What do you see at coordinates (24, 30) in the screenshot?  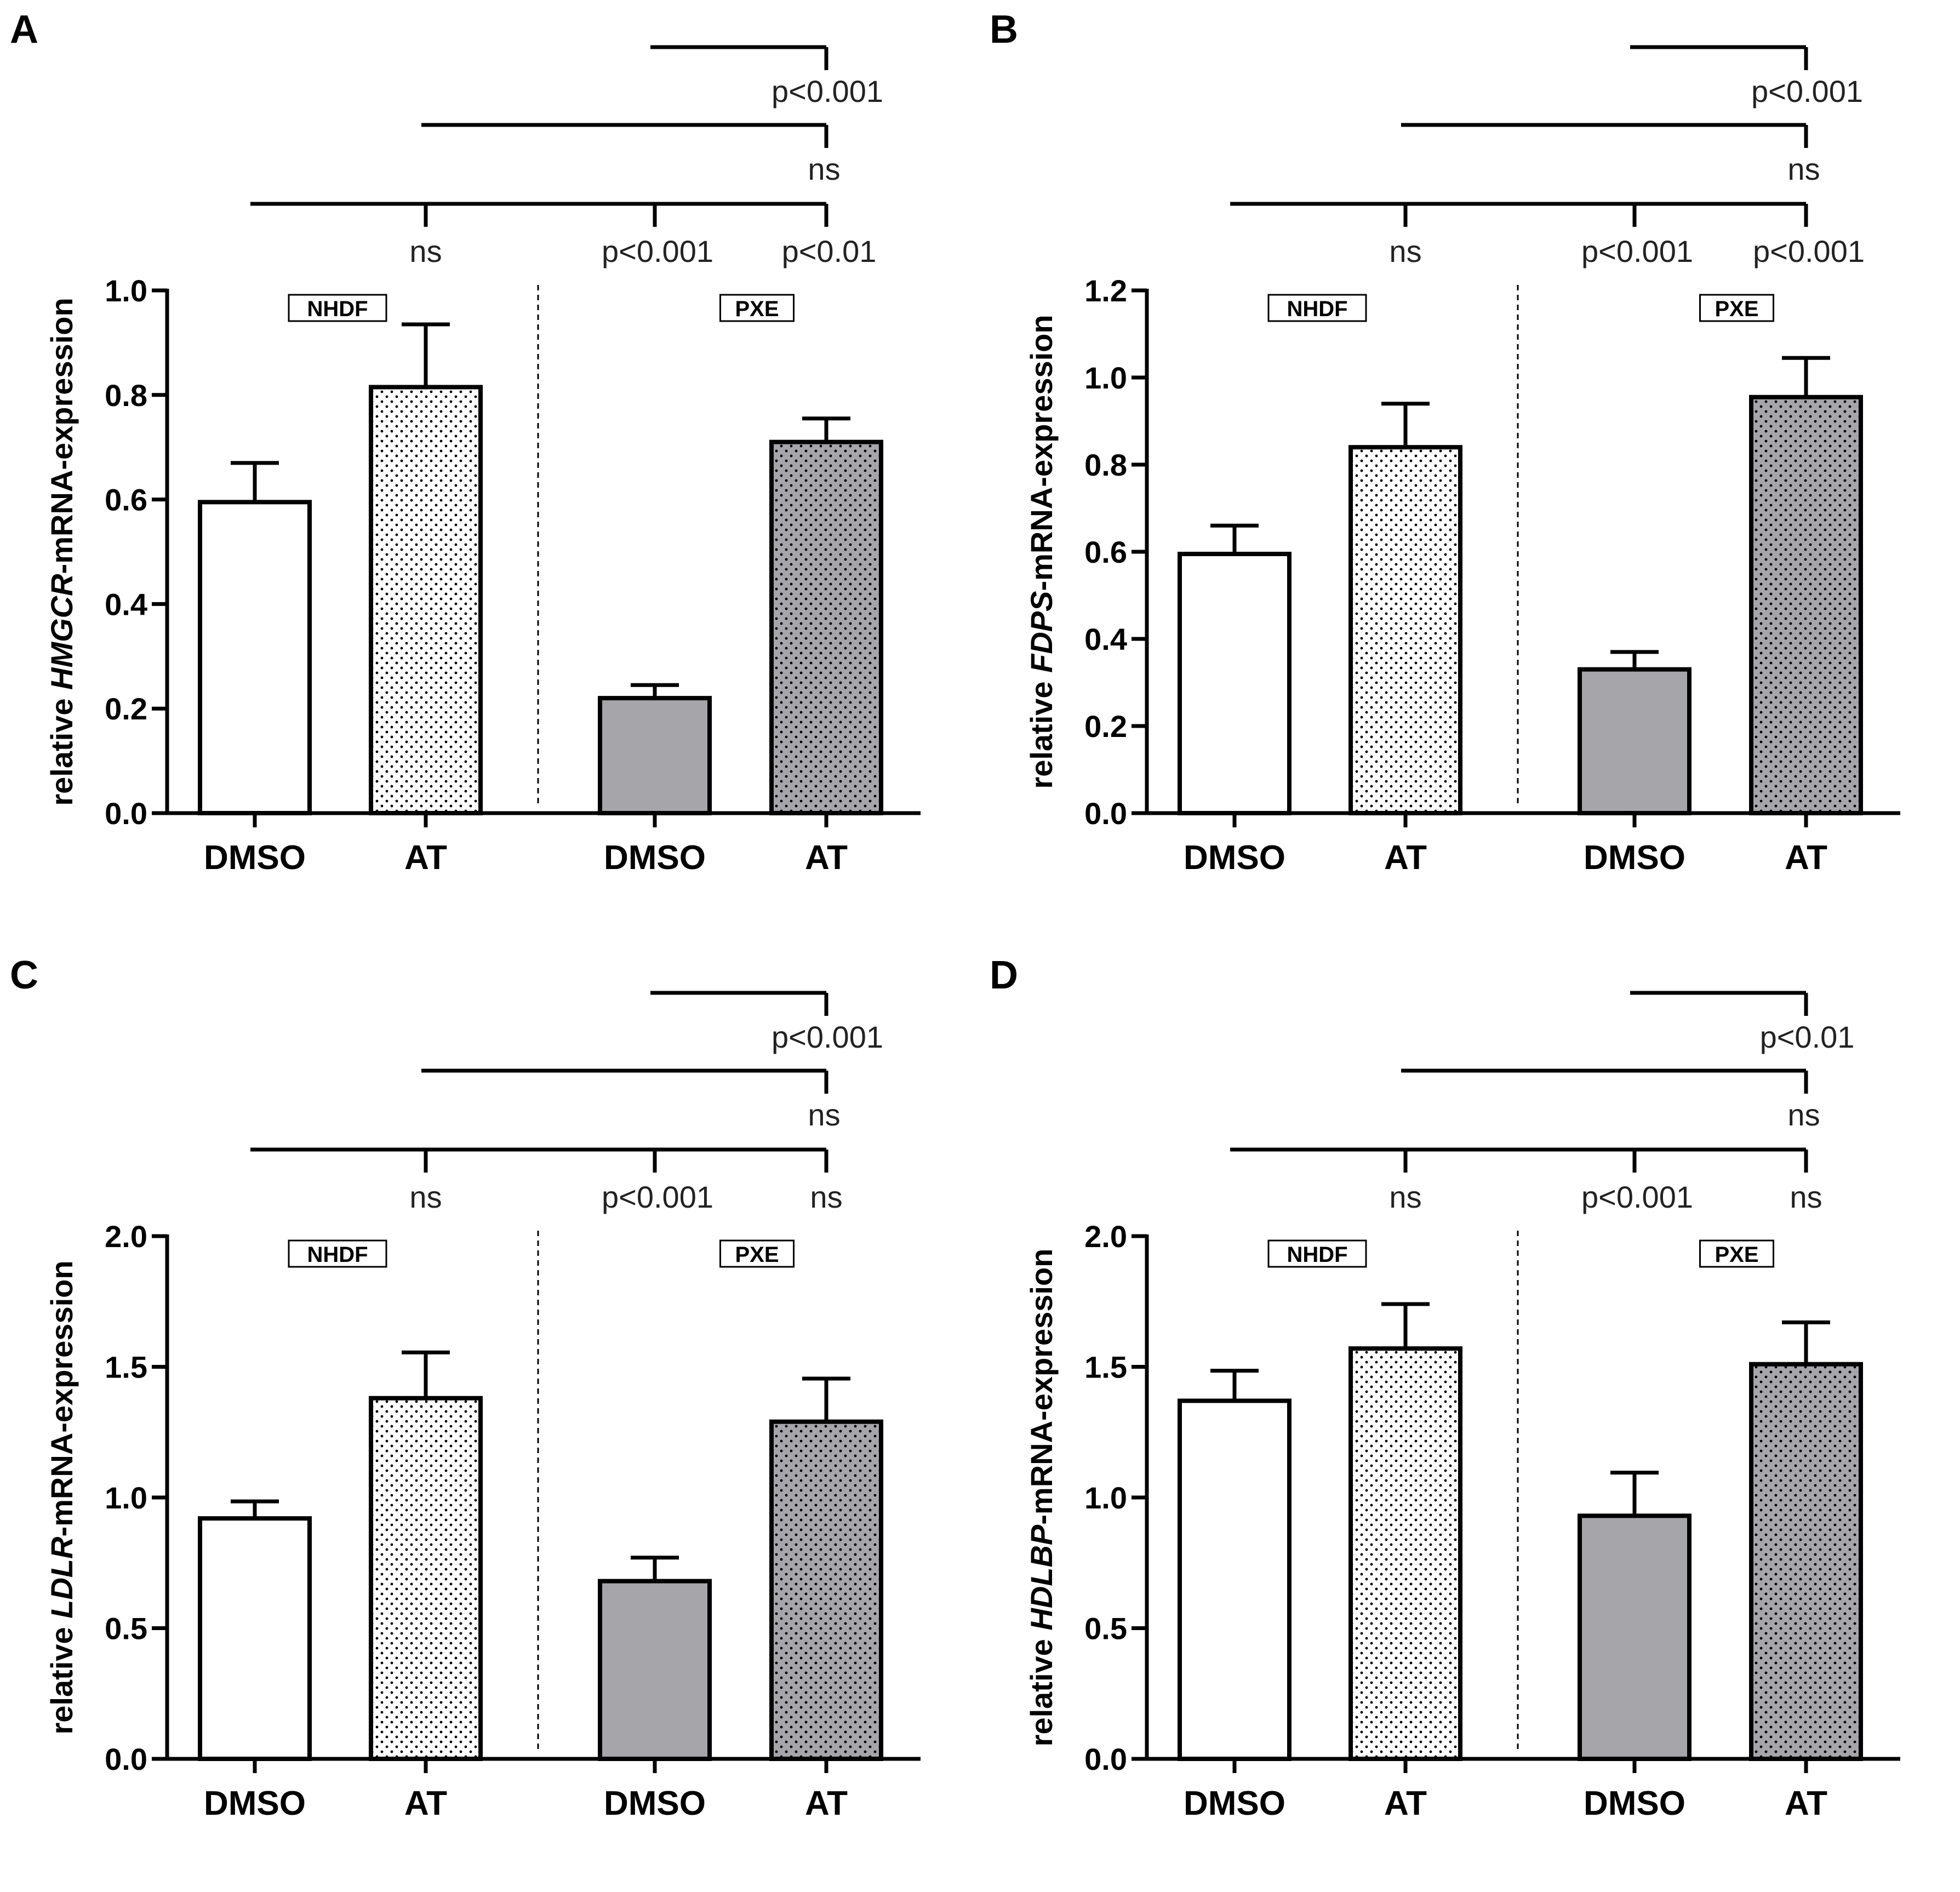 I see `panel-letter: A` at bounding box center [24, 30].